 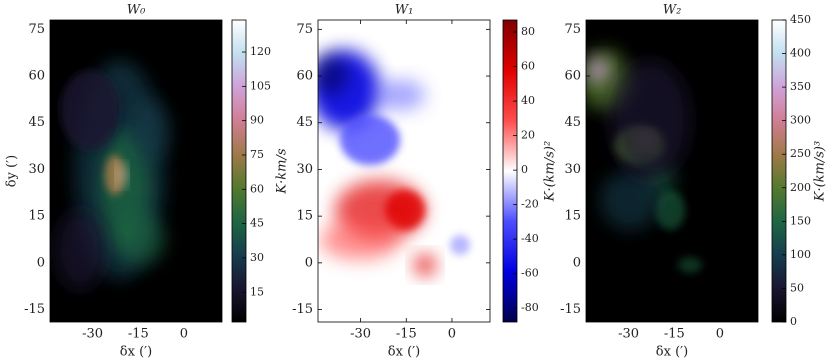 What do you see at coordinates (528, 31) in the screenshot?
I see `colorbar-tick-label: 80` at bounding box center [528, 31].